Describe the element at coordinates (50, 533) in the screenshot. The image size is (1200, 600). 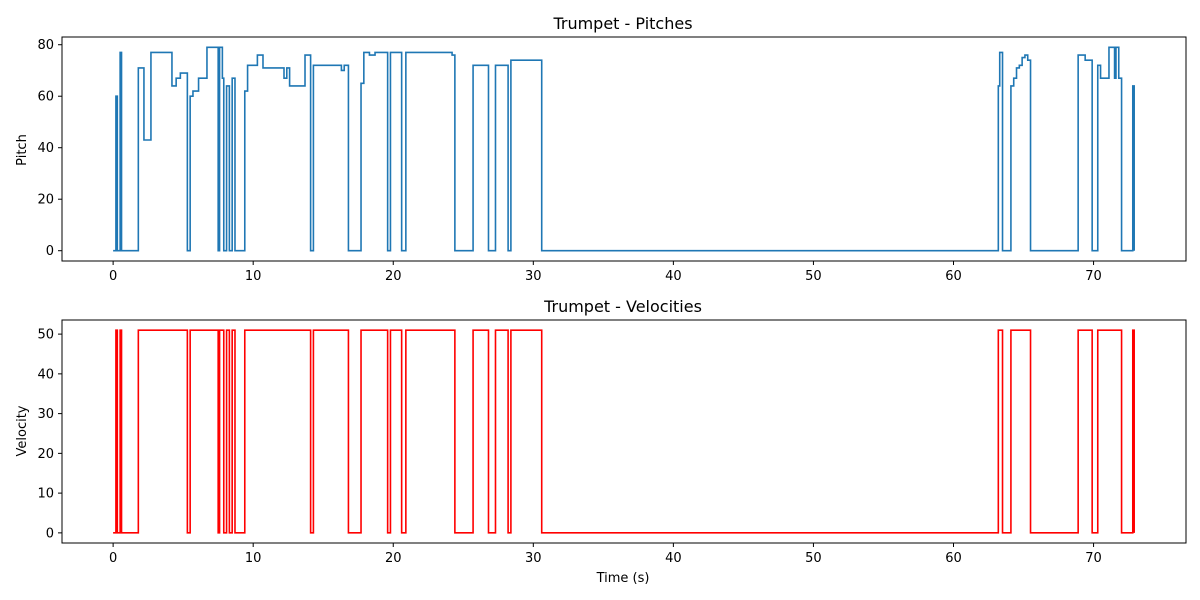
I see `velocity-y-tick-label: 0` at that location.